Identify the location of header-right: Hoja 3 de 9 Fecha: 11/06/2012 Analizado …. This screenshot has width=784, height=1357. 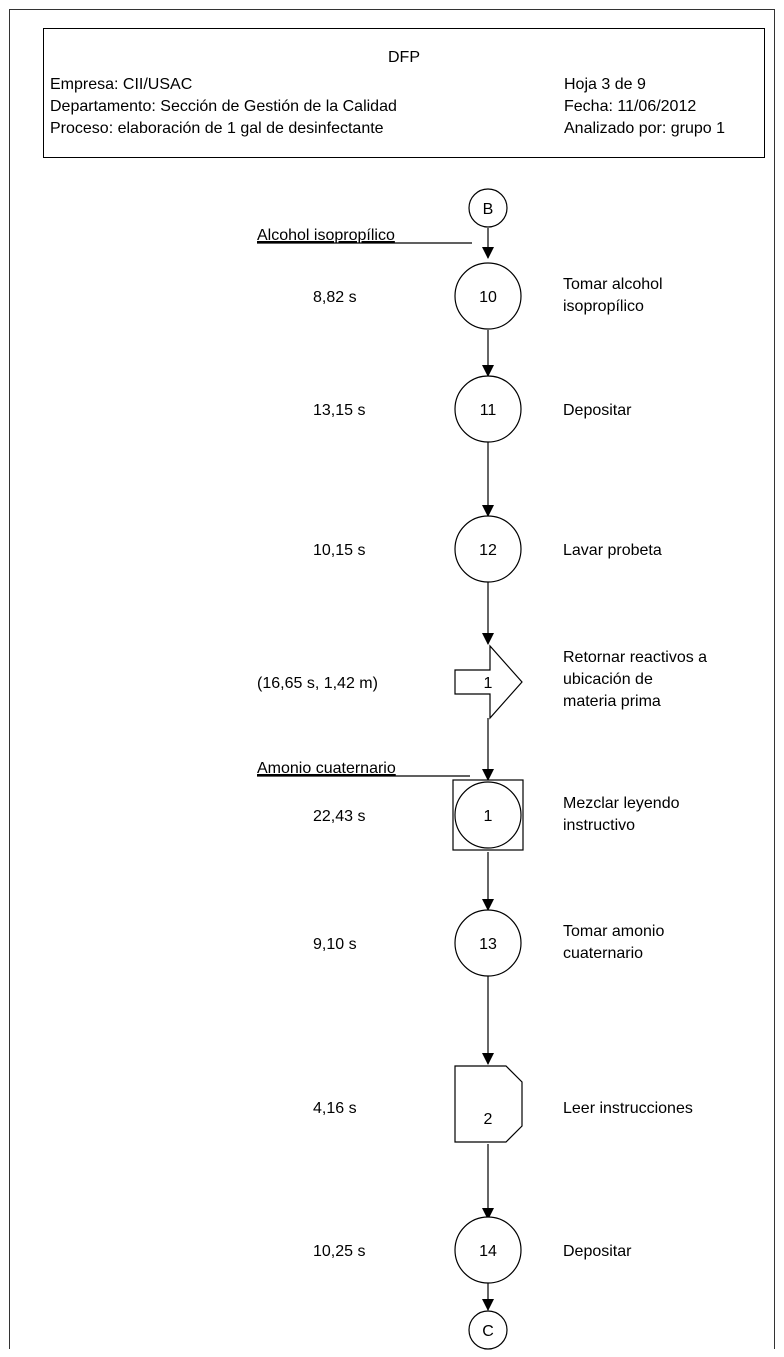
(644, 107).